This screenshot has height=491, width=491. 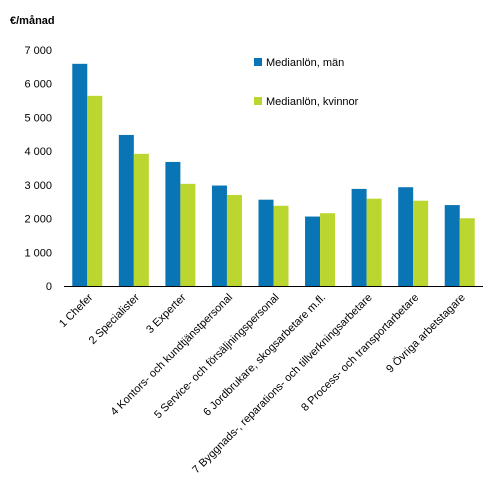 I want to click on y-tick-label: 3 000, so click(x=38, y=186).